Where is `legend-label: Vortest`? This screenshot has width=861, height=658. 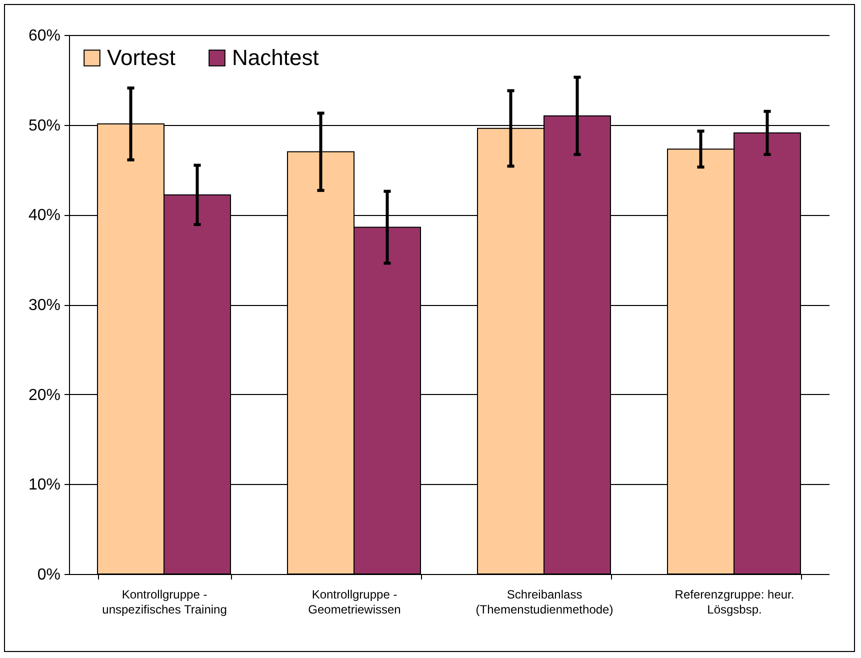 legend-label: Vortest is located at coordinates (141, 57).